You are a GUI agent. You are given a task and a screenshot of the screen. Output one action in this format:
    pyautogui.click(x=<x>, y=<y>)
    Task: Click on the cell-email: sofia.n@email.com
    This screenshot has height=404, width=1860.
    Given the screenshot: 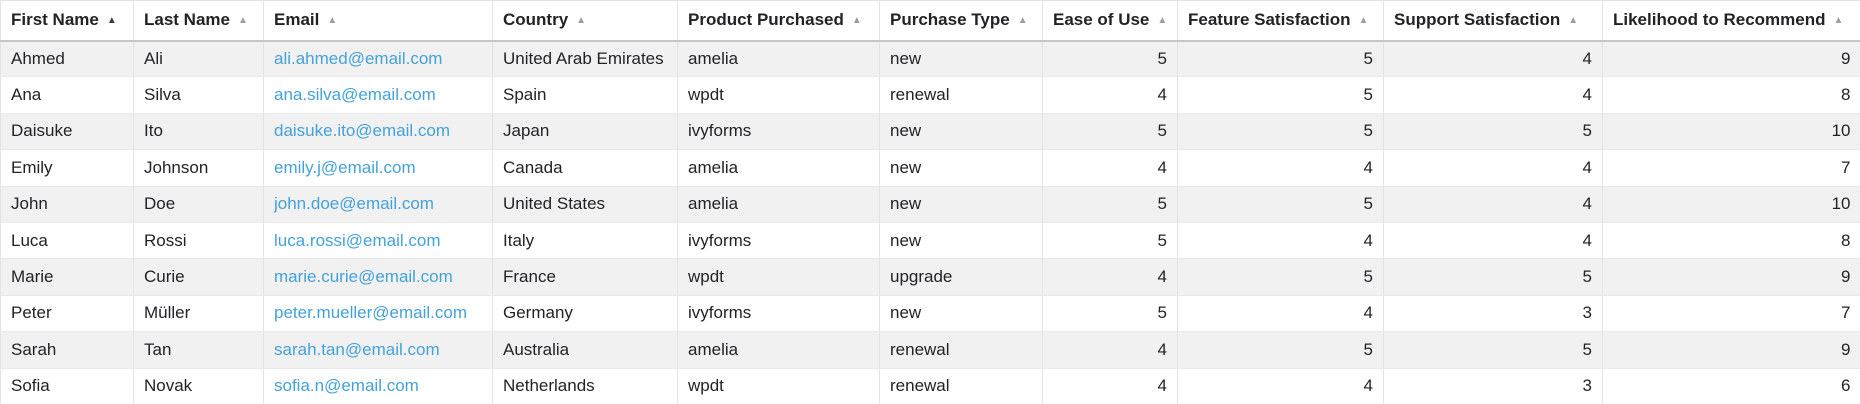 What is the action you would take?
    pyautogui.click(x=378, y=386)
    